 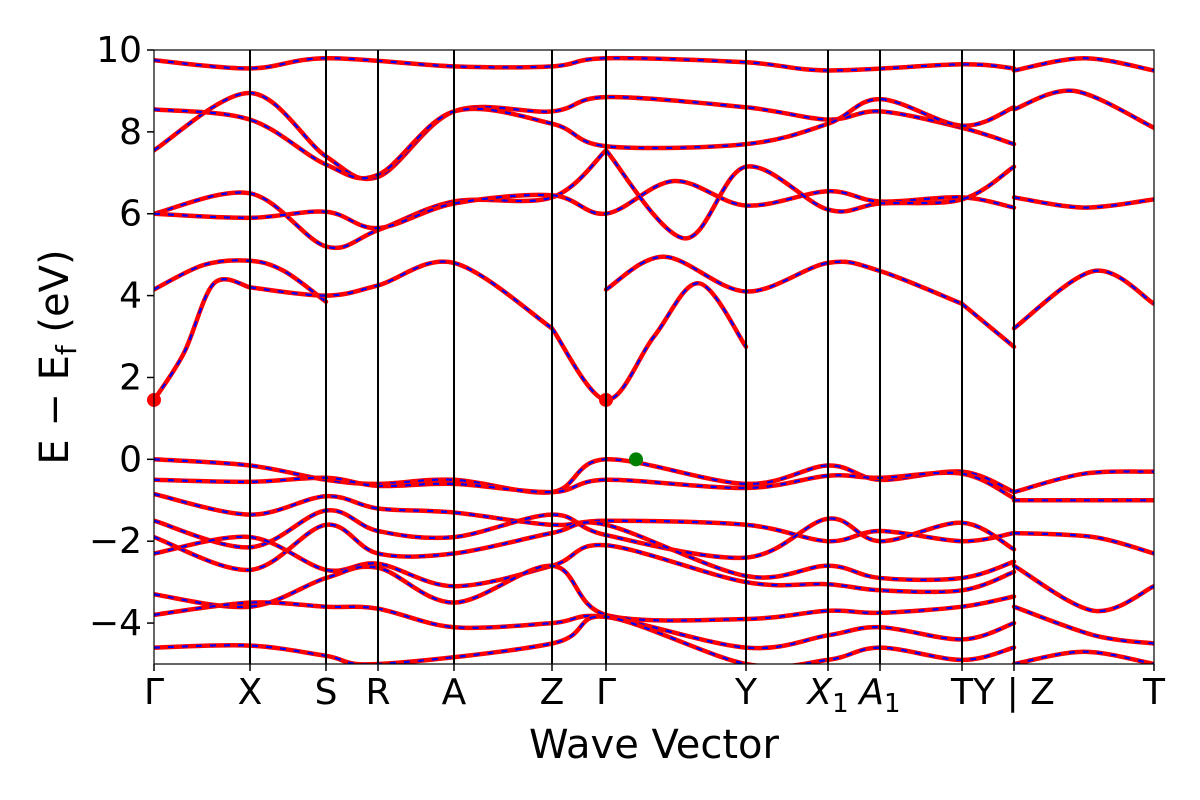 What do you see at coordinates (115, 623) in the screenshot?
I see `y-tick-label: −4` at bounding box center [115, 623].